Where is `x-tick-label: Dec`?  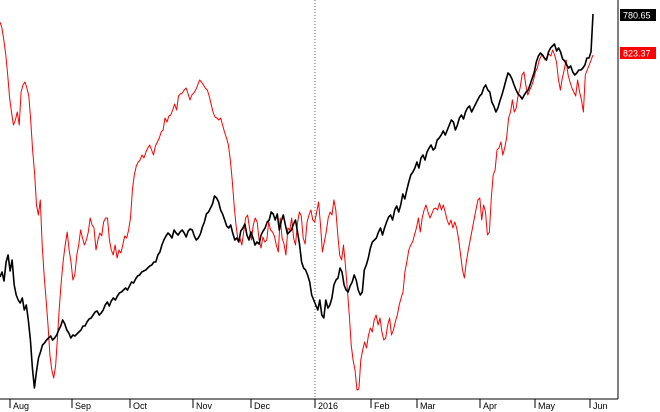 x-tick-label: Dec is located at coordinates (262, 406).